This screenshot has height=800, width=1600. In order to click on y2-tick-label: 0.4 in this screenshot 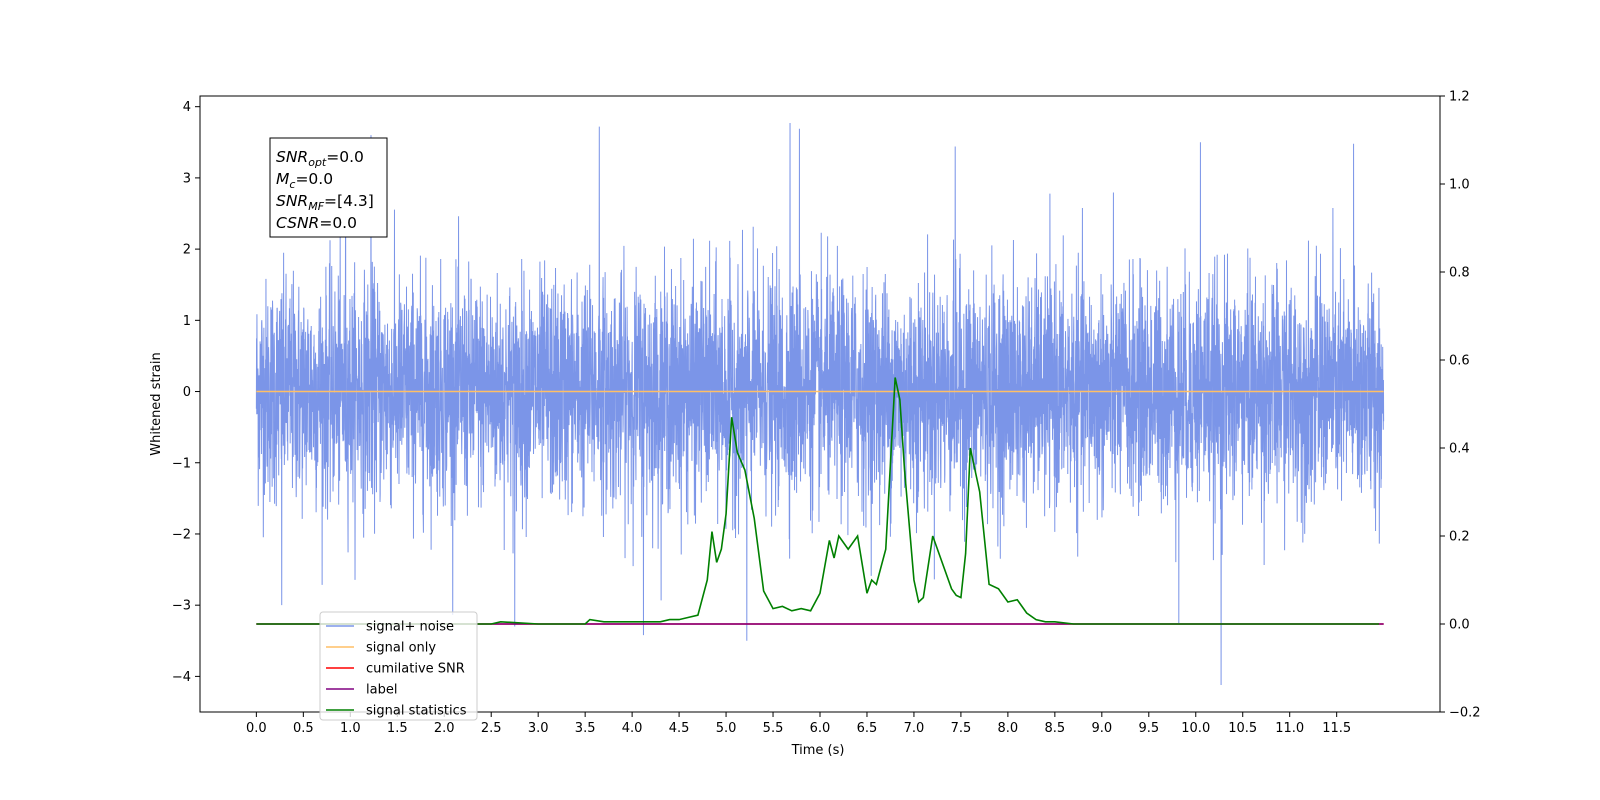, I will do `click(1459, 449)`.